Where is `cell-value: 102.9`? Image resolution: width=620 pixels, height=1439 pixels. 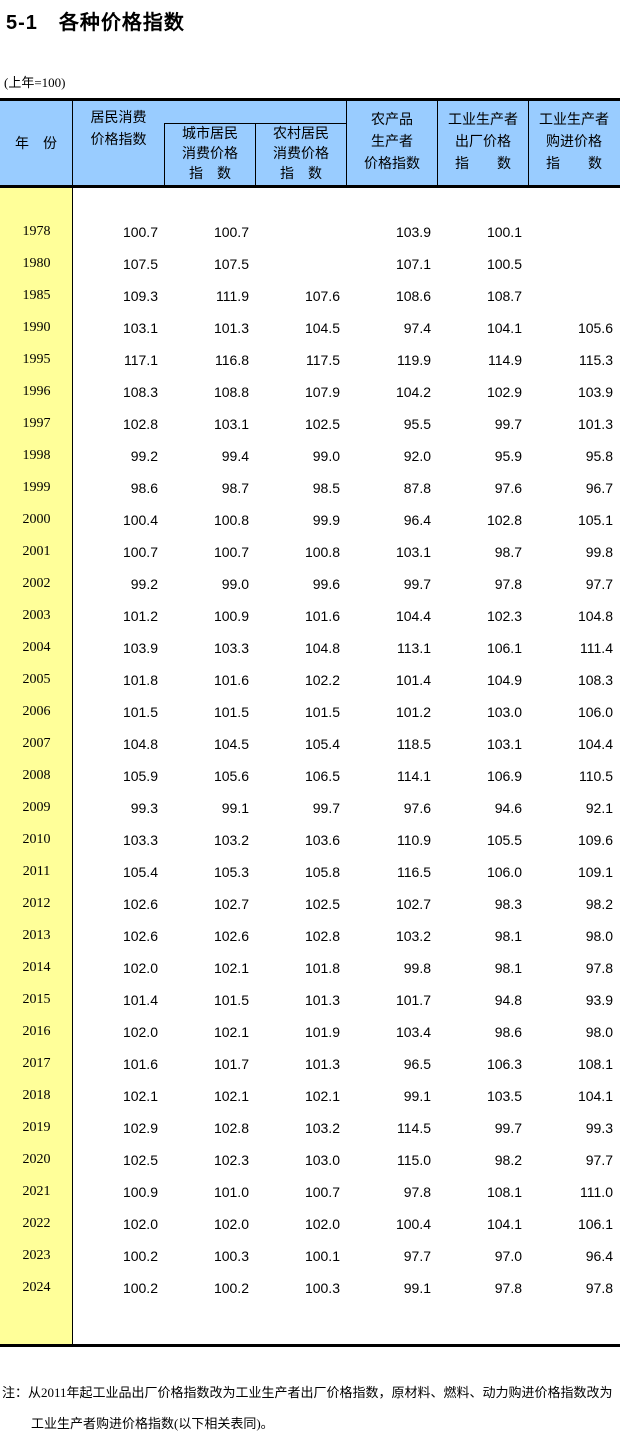
cell-value: 102.9 is located at coordinates (504, 392).